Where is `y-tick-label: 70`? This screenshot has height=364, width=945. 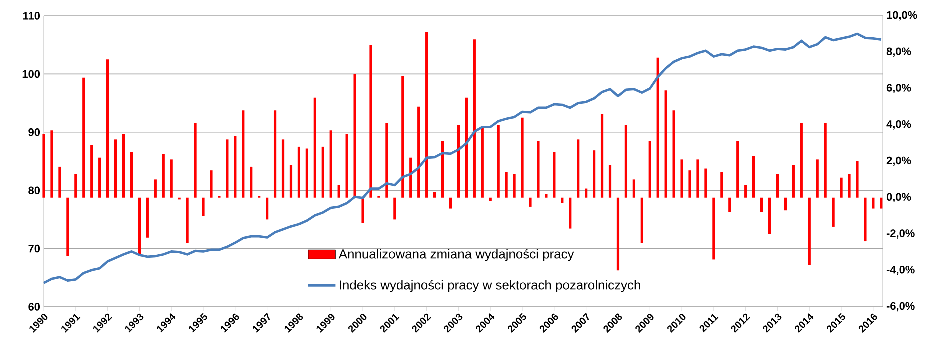
y-tick-label: 70 is located at coordinates (34, 248).